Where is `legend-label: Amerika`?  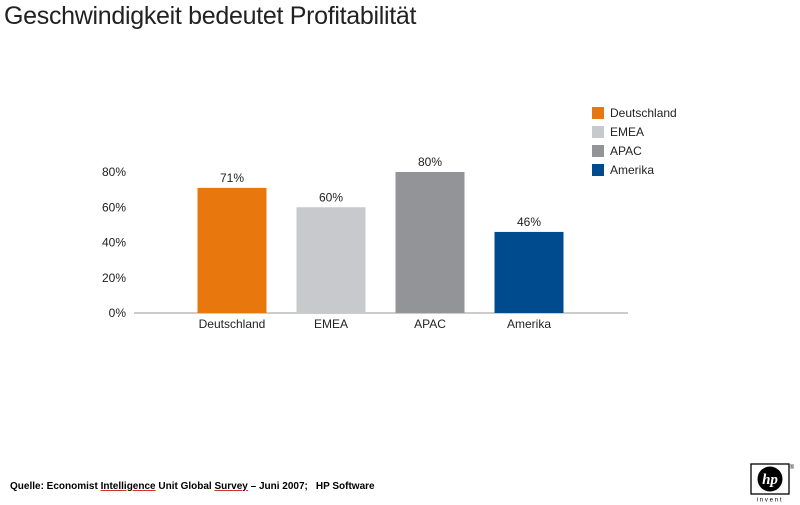
legend-label: Amerika is located at coordinates (632, 169).